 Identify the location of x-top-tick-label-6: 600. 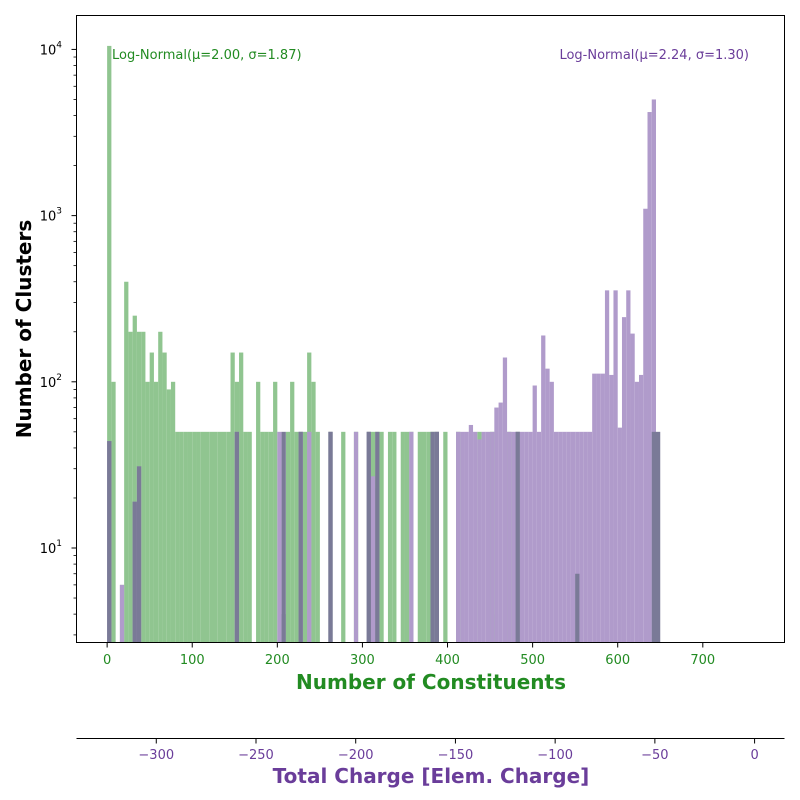
(617, 660).